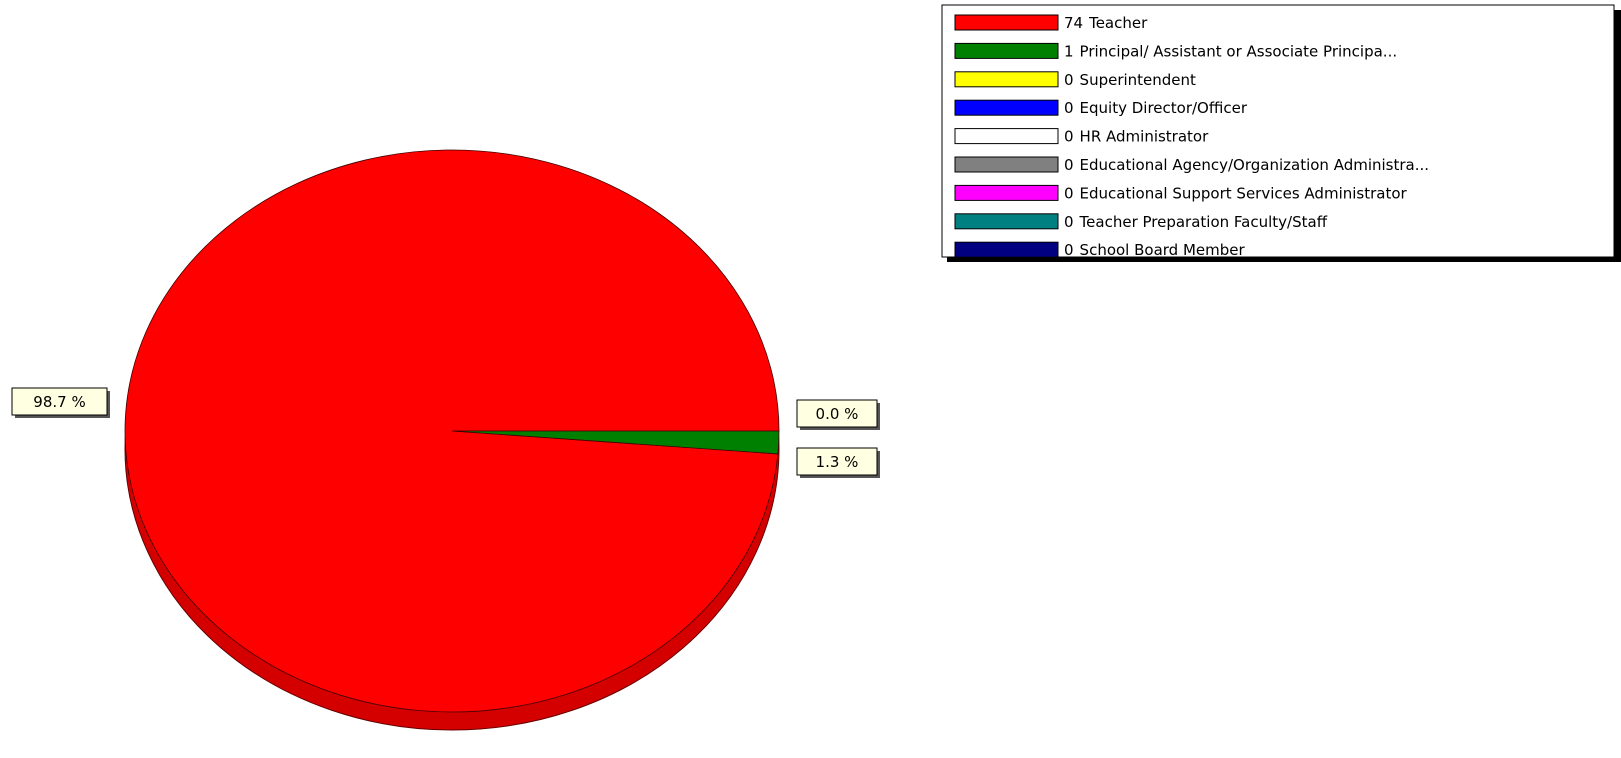  Describe the element at coordinates (1069, 51) in the screenshot. I see `legend-count: 1` at that location.